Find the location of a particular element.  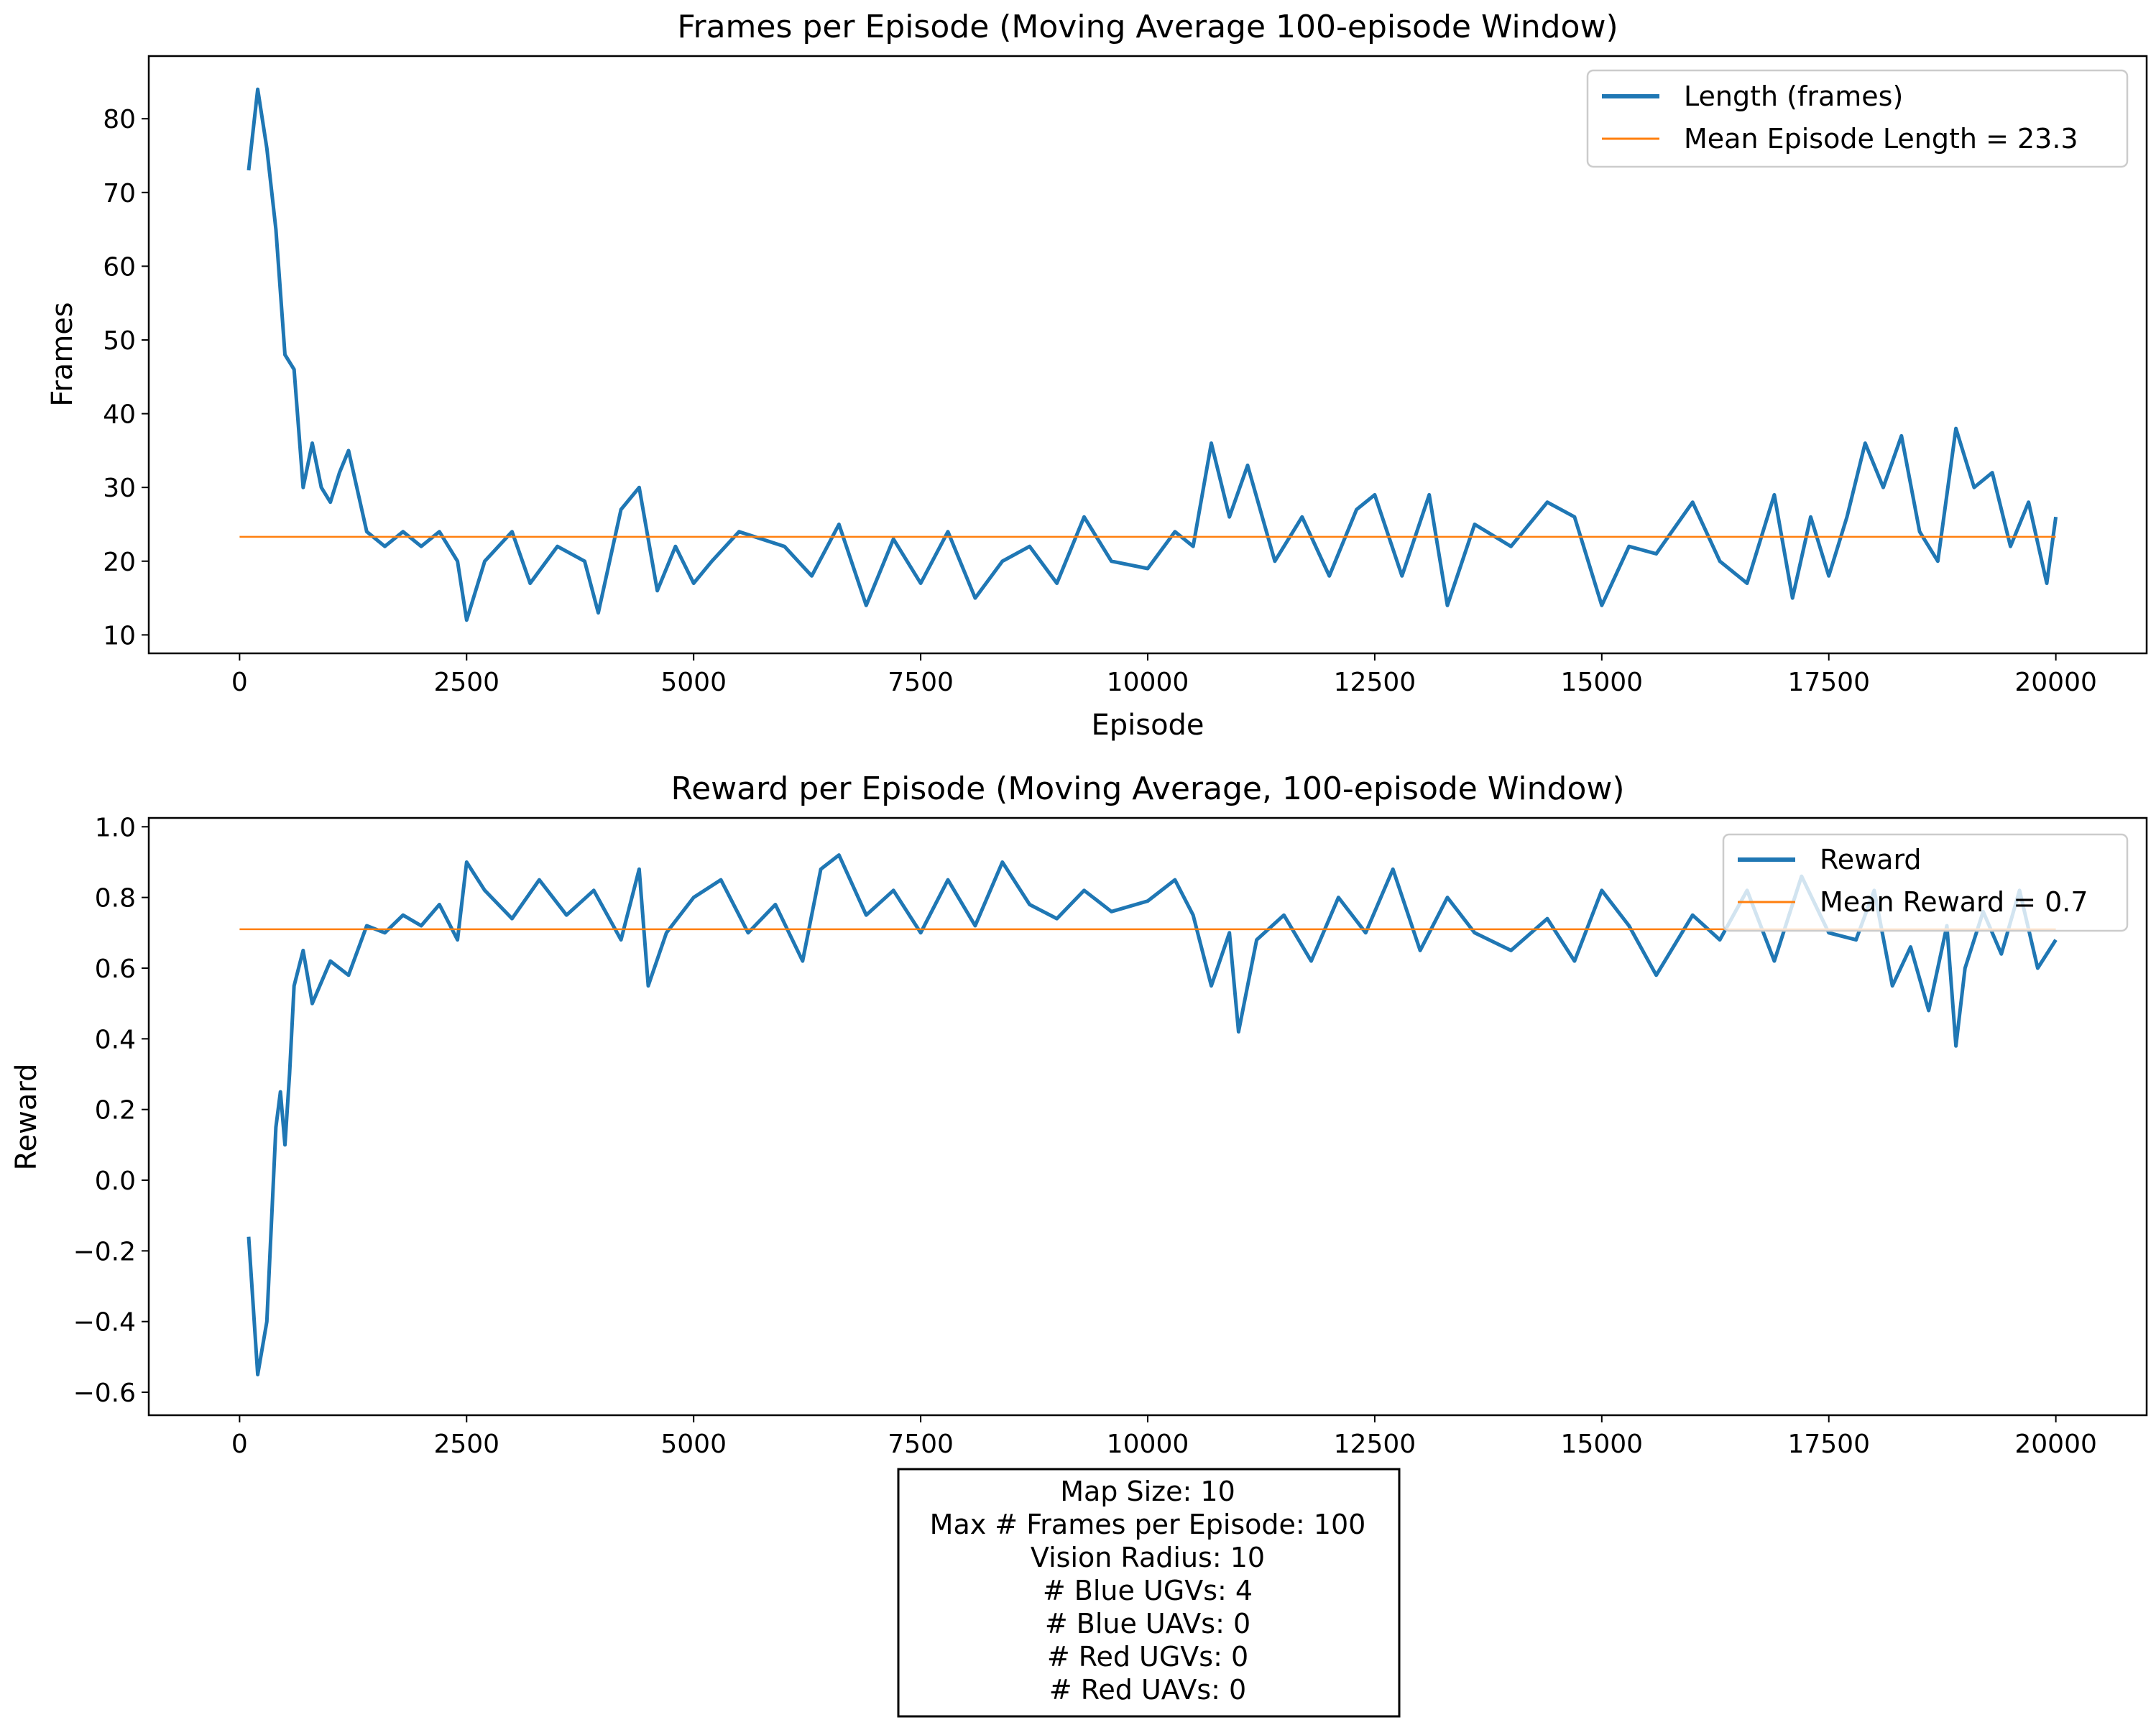

info-box-border is located at coordinates (1149, 1593).